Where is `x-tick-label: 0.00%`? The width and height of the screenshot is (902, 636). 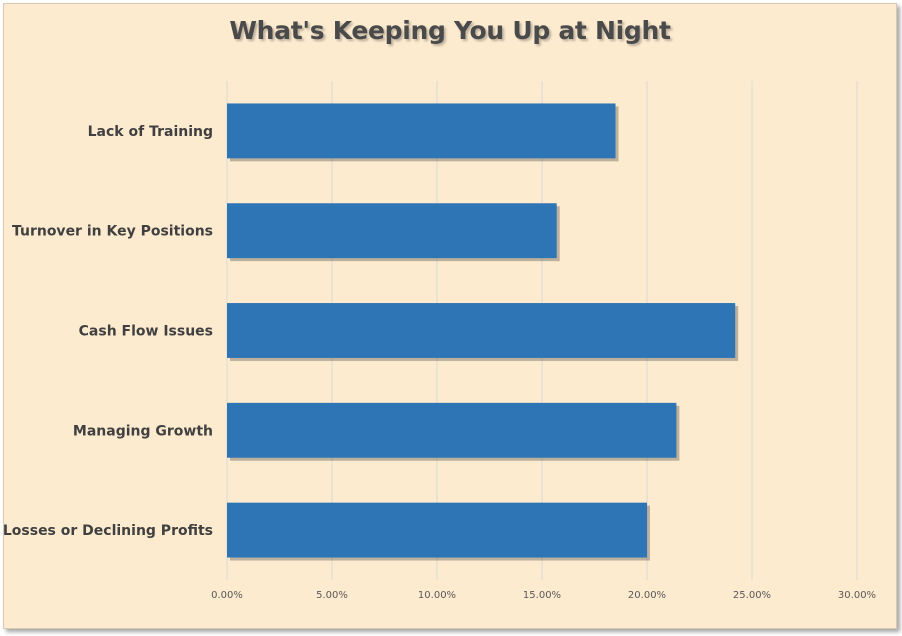
x-tick-label: 0.00% is located at coordinates (227, 595).